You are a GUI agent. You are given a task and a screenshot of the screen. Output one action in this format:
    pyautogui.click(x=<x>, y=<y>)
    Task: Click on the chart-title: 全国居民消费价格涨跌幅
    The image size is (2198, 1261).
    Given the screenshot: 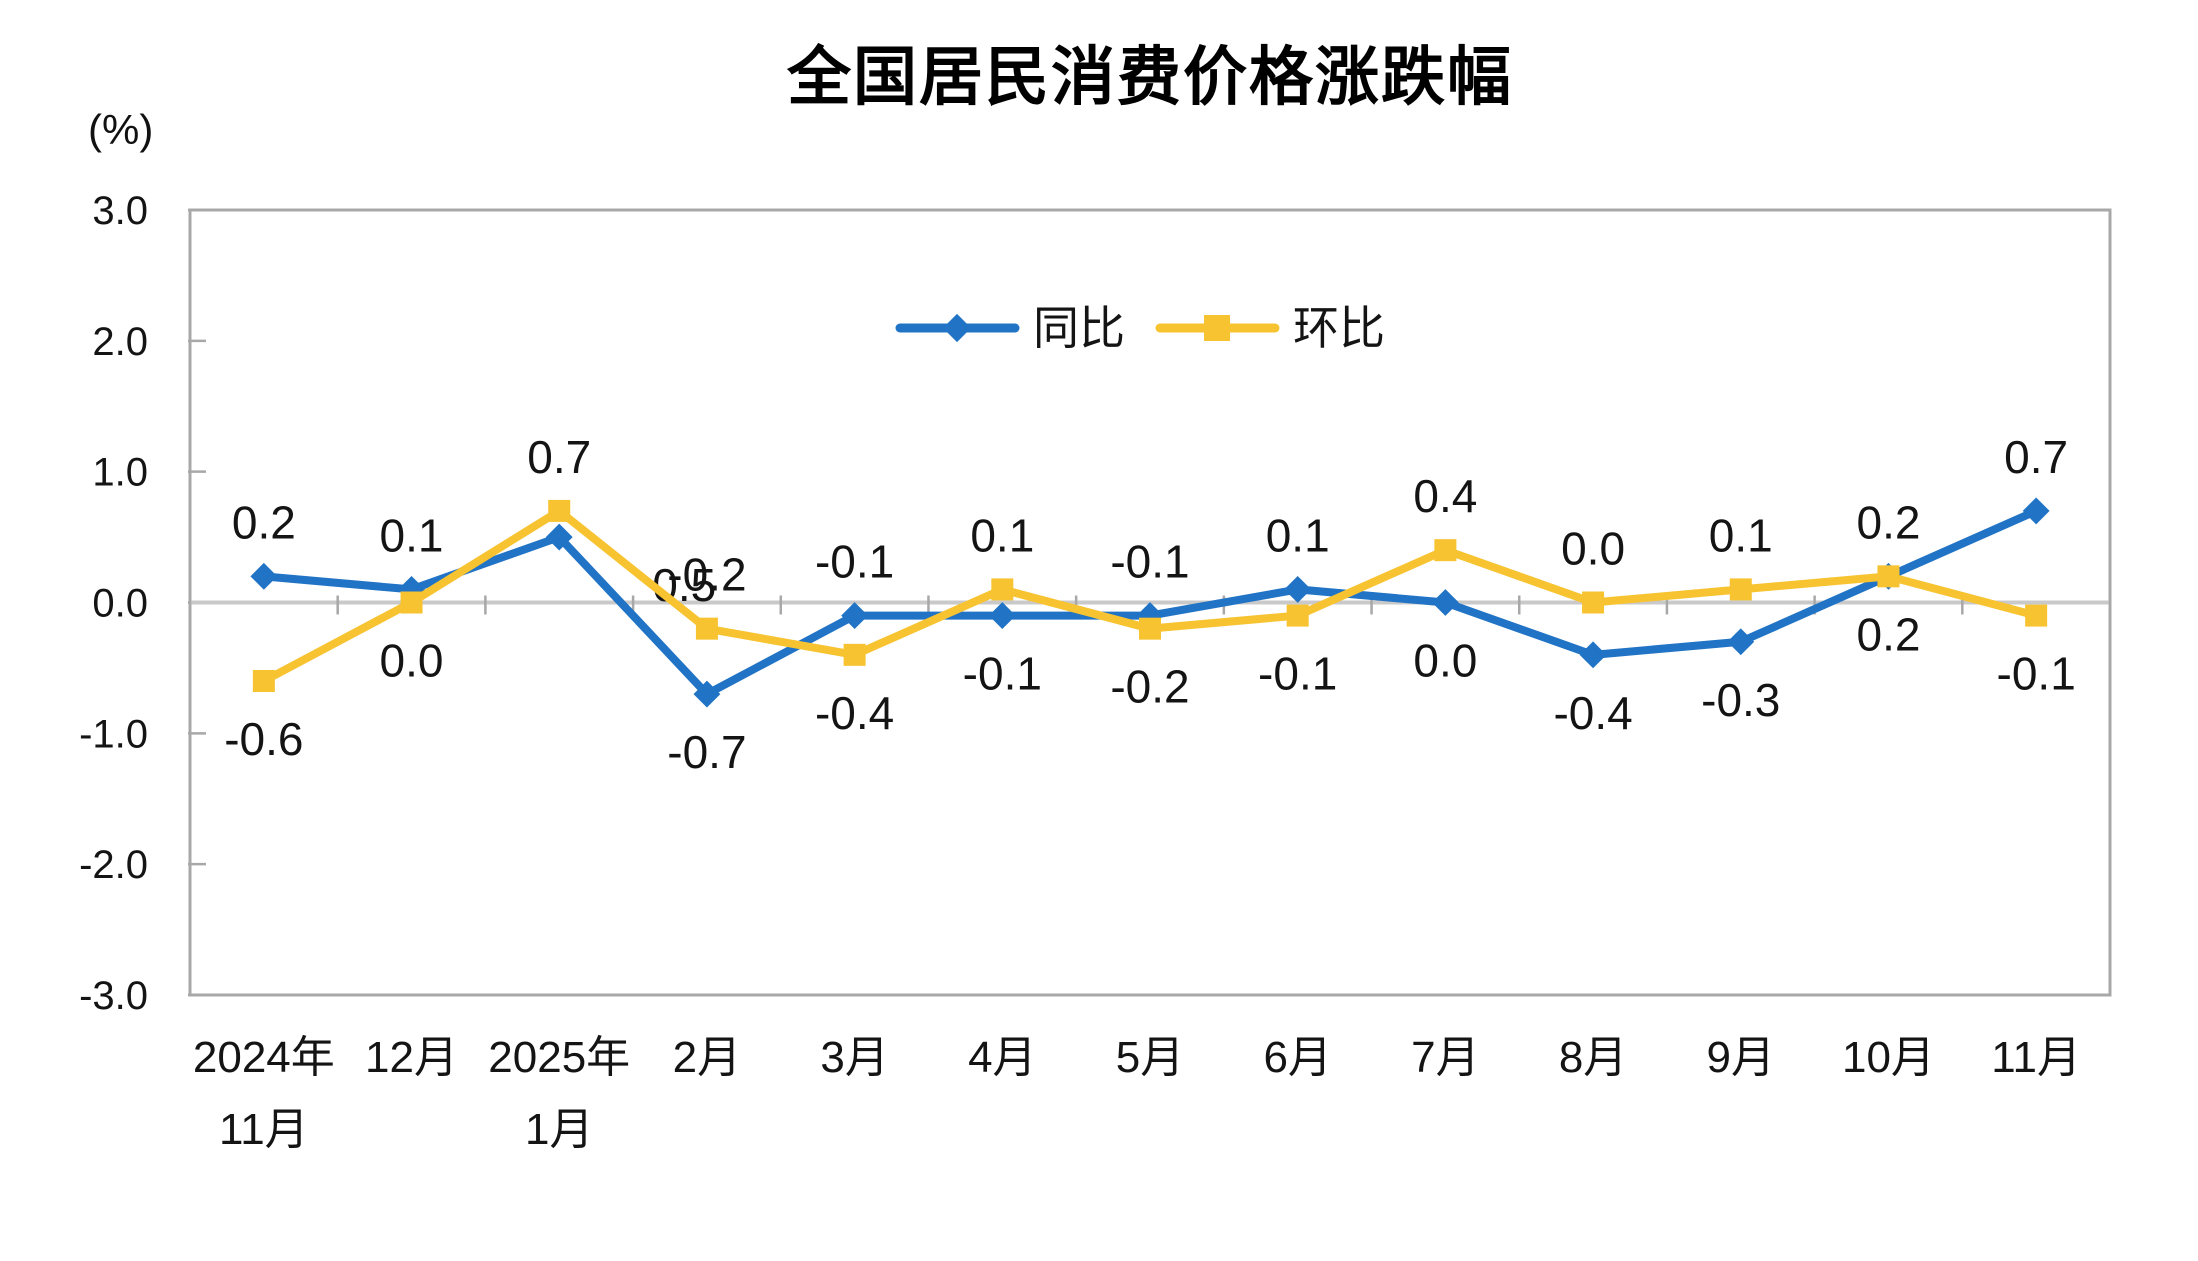 What is the action you would take?
    pyautogui.click(x=1150, y=77)
    